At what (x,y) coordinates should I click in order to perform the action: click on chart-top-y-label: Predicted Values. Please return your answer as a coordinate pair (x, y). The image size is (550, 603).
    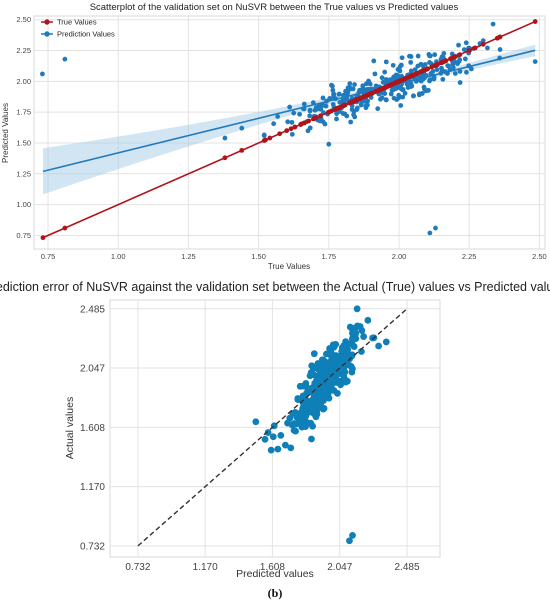
    Looking at the image, I should click on (5, 133).